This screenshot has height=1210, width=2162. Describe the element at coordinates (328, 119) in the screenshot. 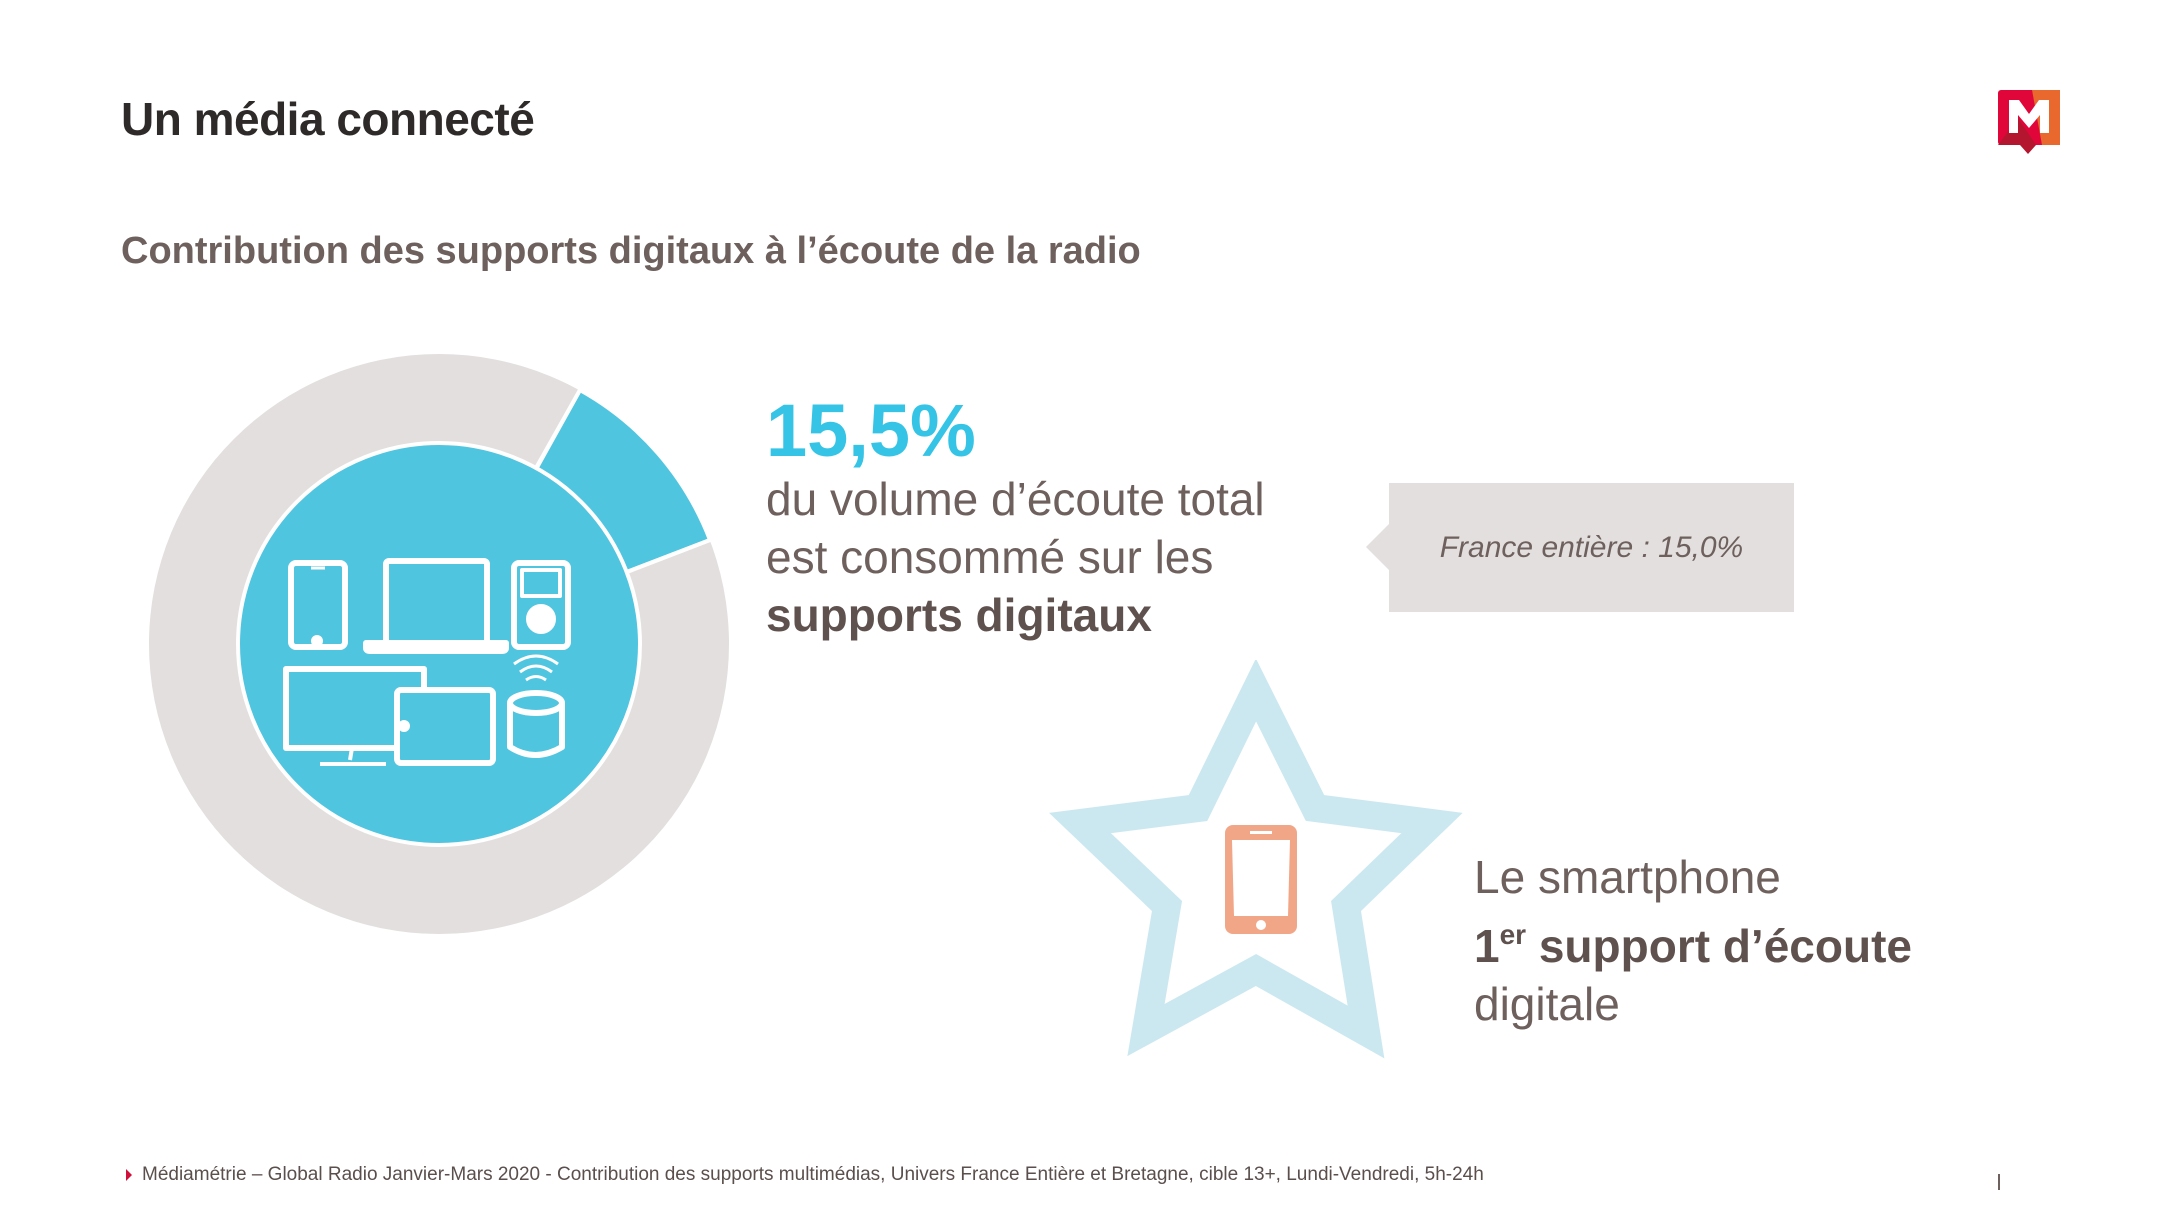

I see `page-title: Un média connecté` at that location.